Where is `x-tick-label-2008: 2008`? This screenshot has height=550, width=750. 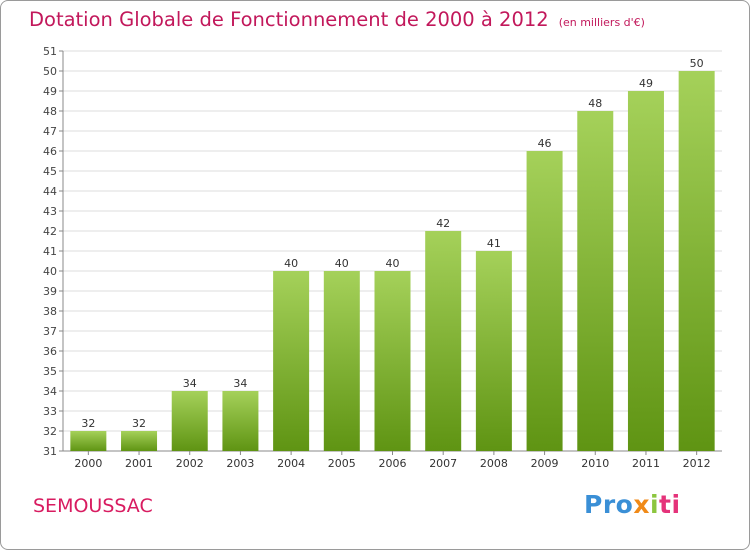
x-tick-label-2008: 2008 is located at coordinates (494, 463).